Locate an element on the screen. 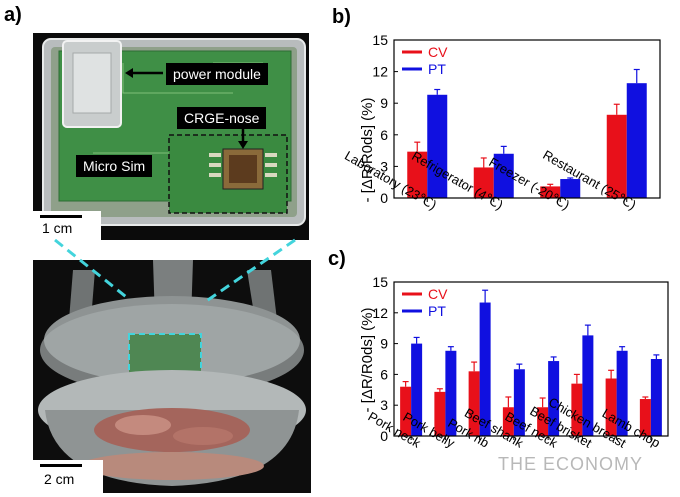 The width and height of the screenshot is (680, 497). panel-label-b: b) is located at coordinates (341, 17).